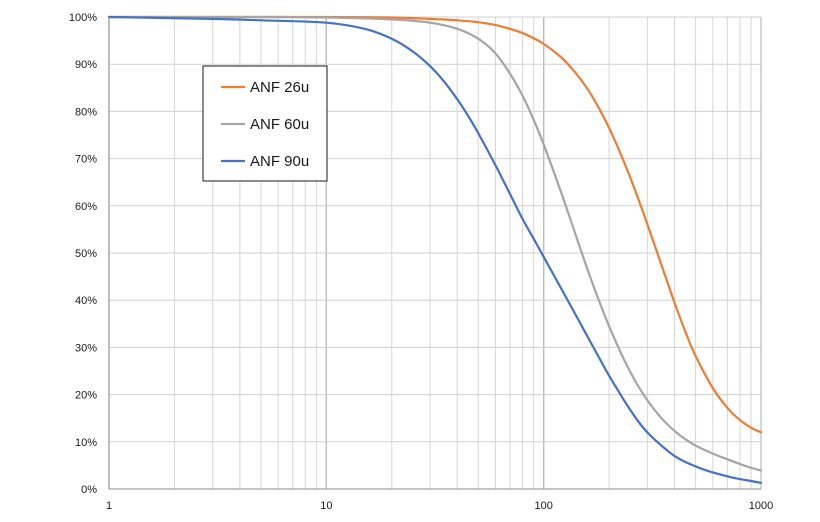 The image size is (820, 522). Describe the element at coordinates (279, 124) in the screenshot. I see `legend-label-anf-60u: ANF 60u` at that location.